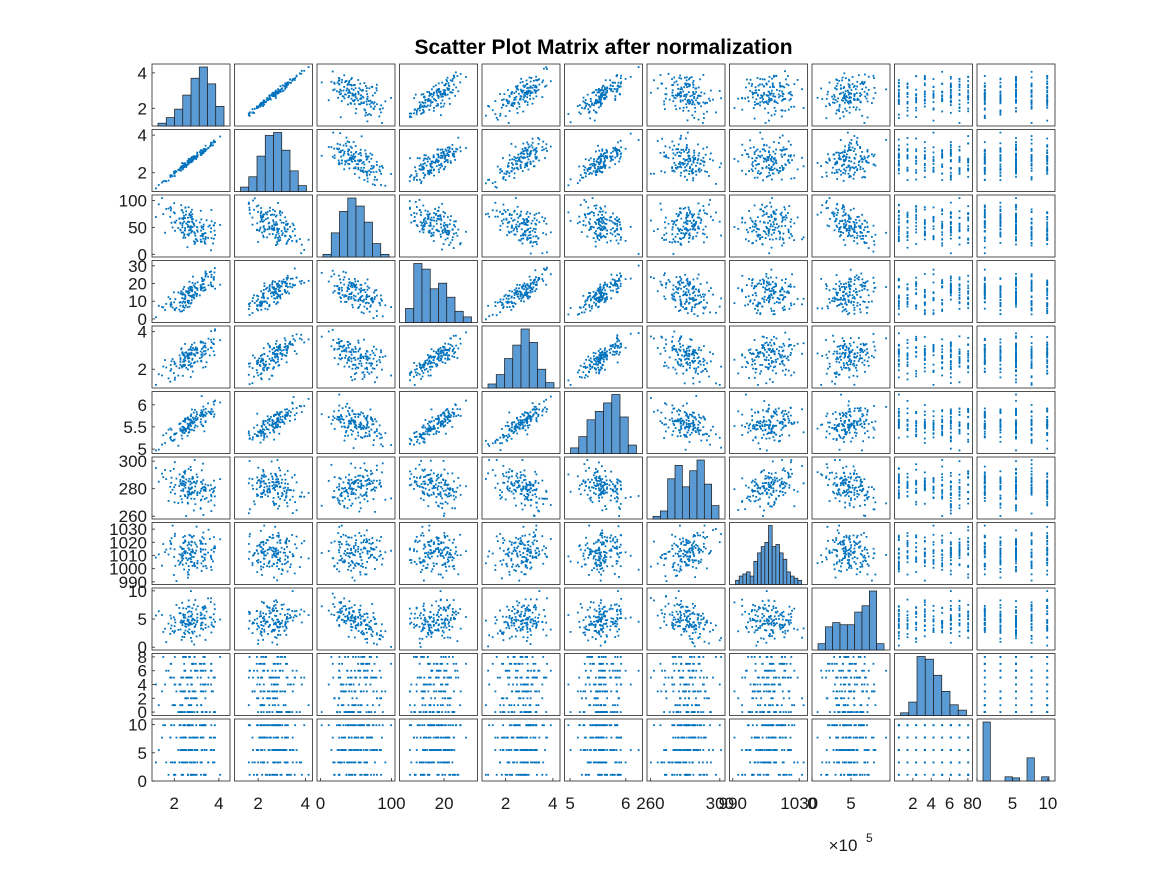 Image resolution: width=1167 pixels, height=880 pixels. I want to click on hist-bar, so click(269, 163).